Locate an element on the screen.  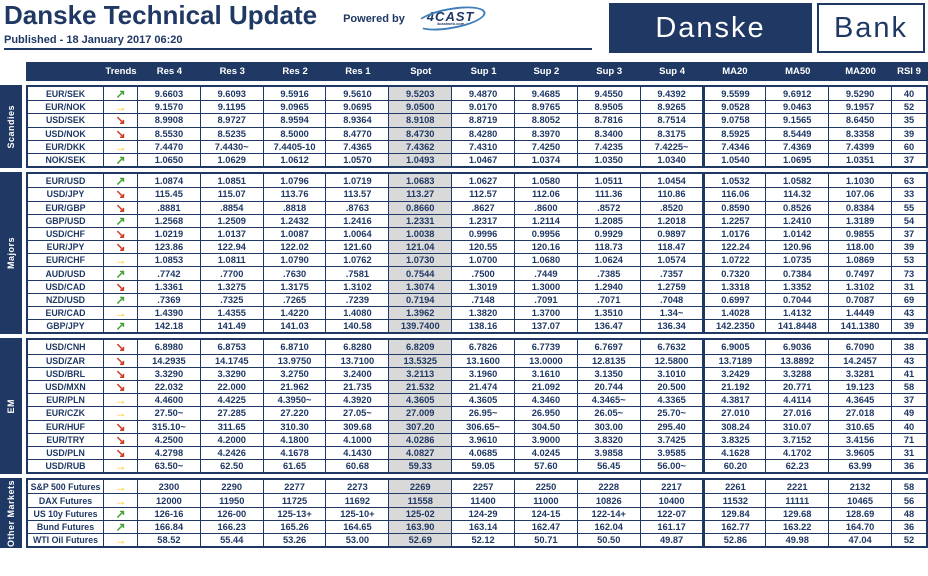
ma-value-cell: 6.9005 is located at coordinates (735, 347).